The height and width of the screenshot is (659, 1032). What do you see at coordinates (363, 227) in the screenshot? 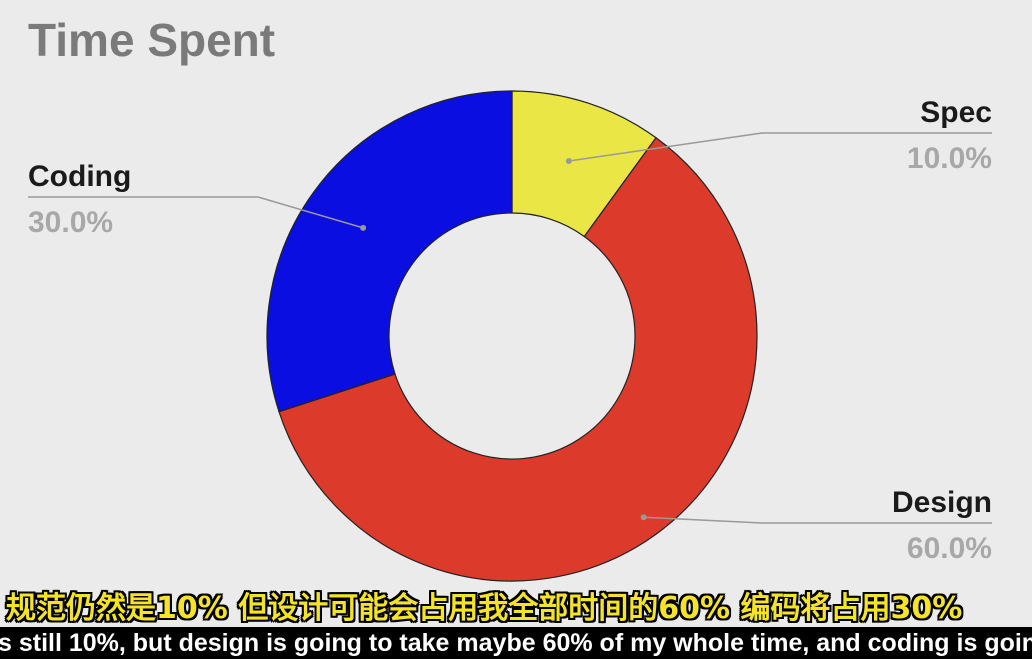
I see `leader-dot-coding` at bounding box center [363, 227].